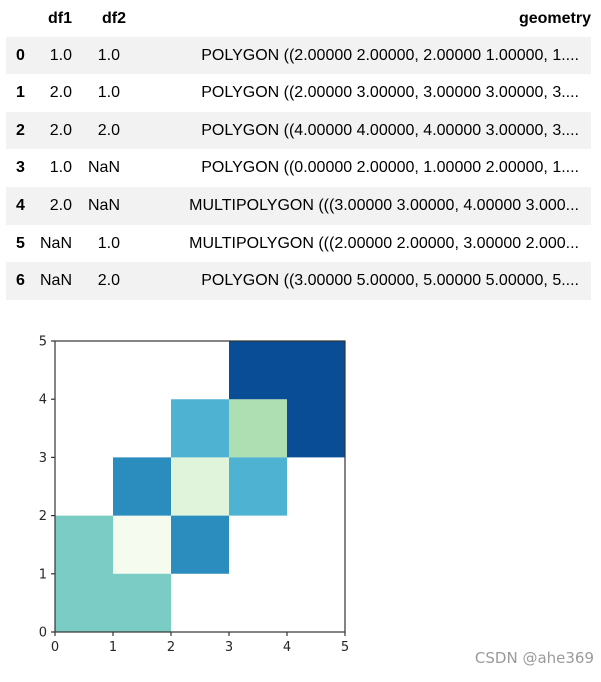 The height and width of the screenshot is (682, 601). What do you see at coordinates (43, 516) in the screenshot?
I see `y-axis-tick-label: 2` at bounding box center [43, 516].